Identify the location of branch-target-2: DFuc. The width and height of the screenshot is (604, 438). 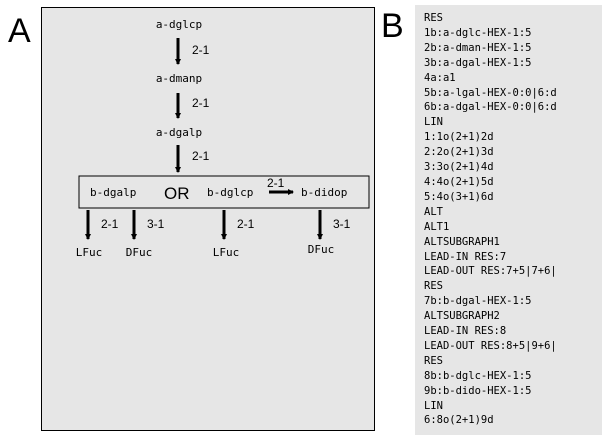
(139, 252).